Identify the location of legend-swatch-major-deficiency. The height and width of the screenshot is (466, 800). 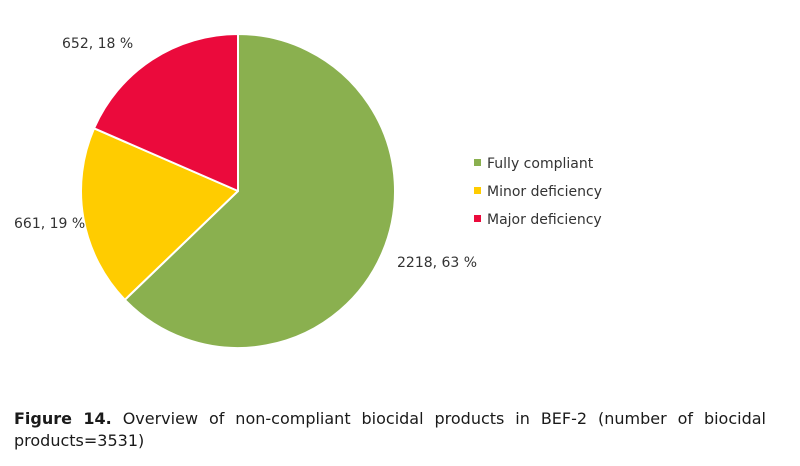
(477, 218).